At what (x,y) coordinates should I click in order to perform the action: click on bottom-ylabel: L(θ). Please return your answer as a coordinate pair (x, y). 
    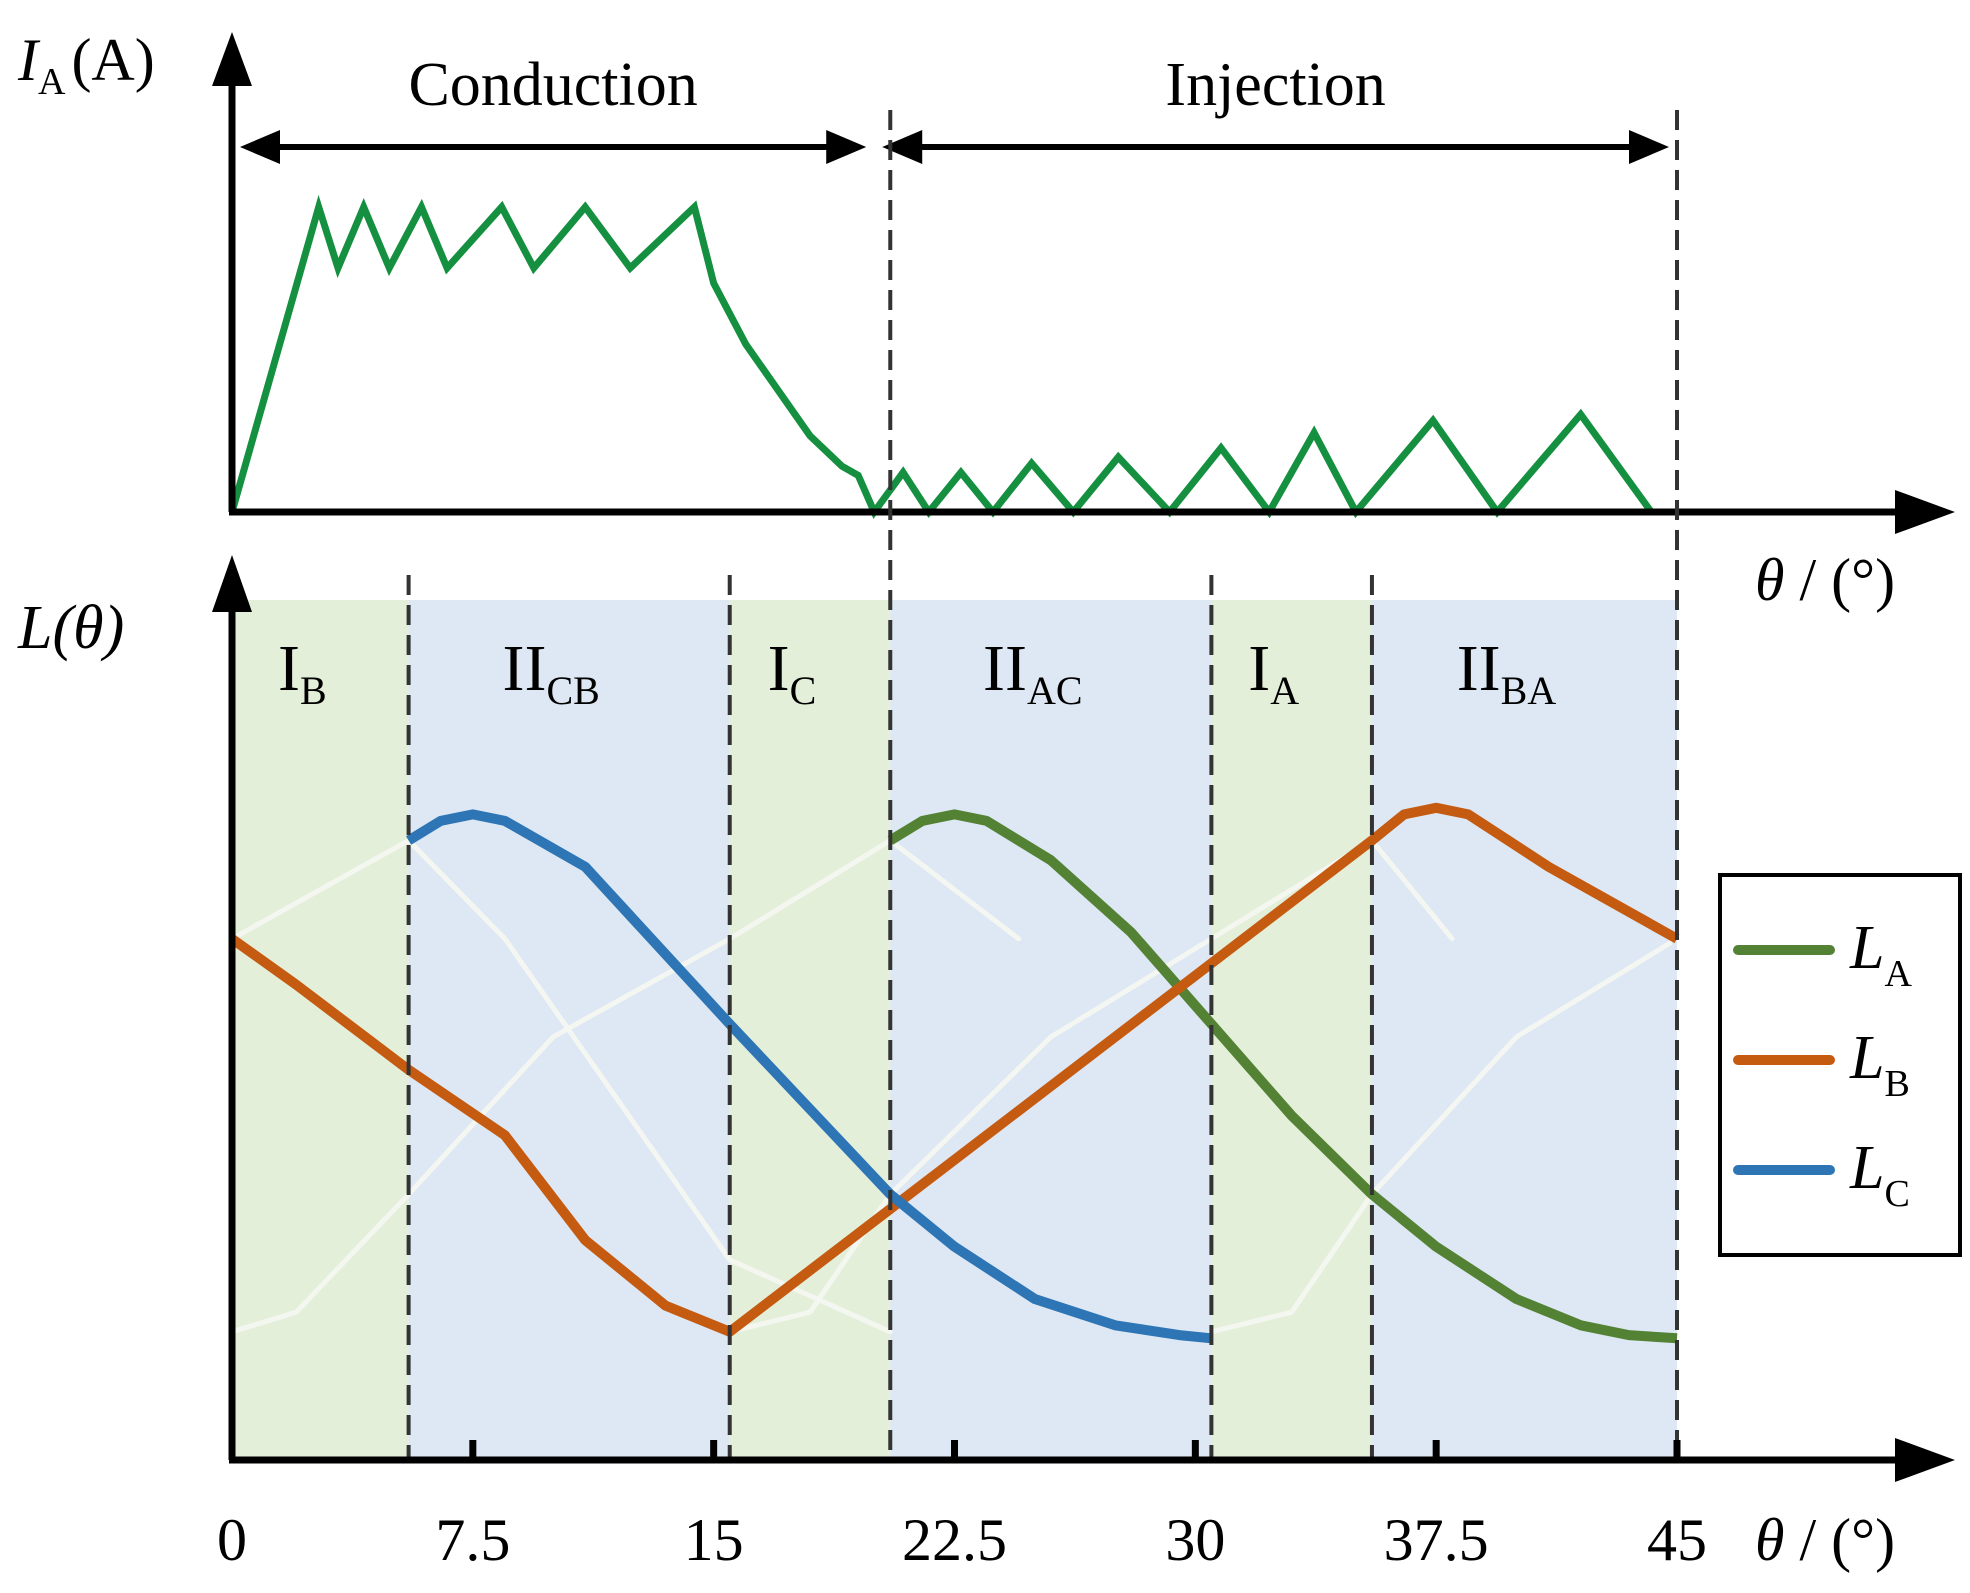
    Looking at the image, I should click on (70, 628).